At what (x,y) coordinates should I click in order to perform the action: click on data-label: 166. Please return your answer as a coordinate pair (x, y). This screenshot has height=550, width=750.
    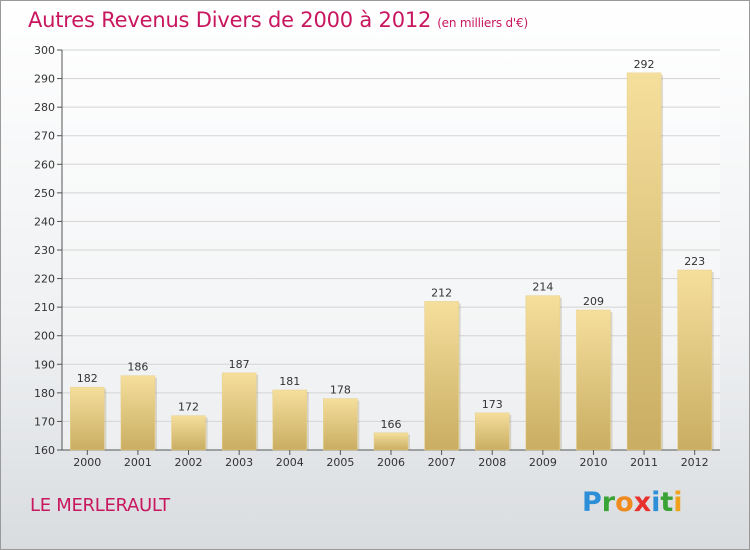
    Looking at the image, I should click on (391, 424).